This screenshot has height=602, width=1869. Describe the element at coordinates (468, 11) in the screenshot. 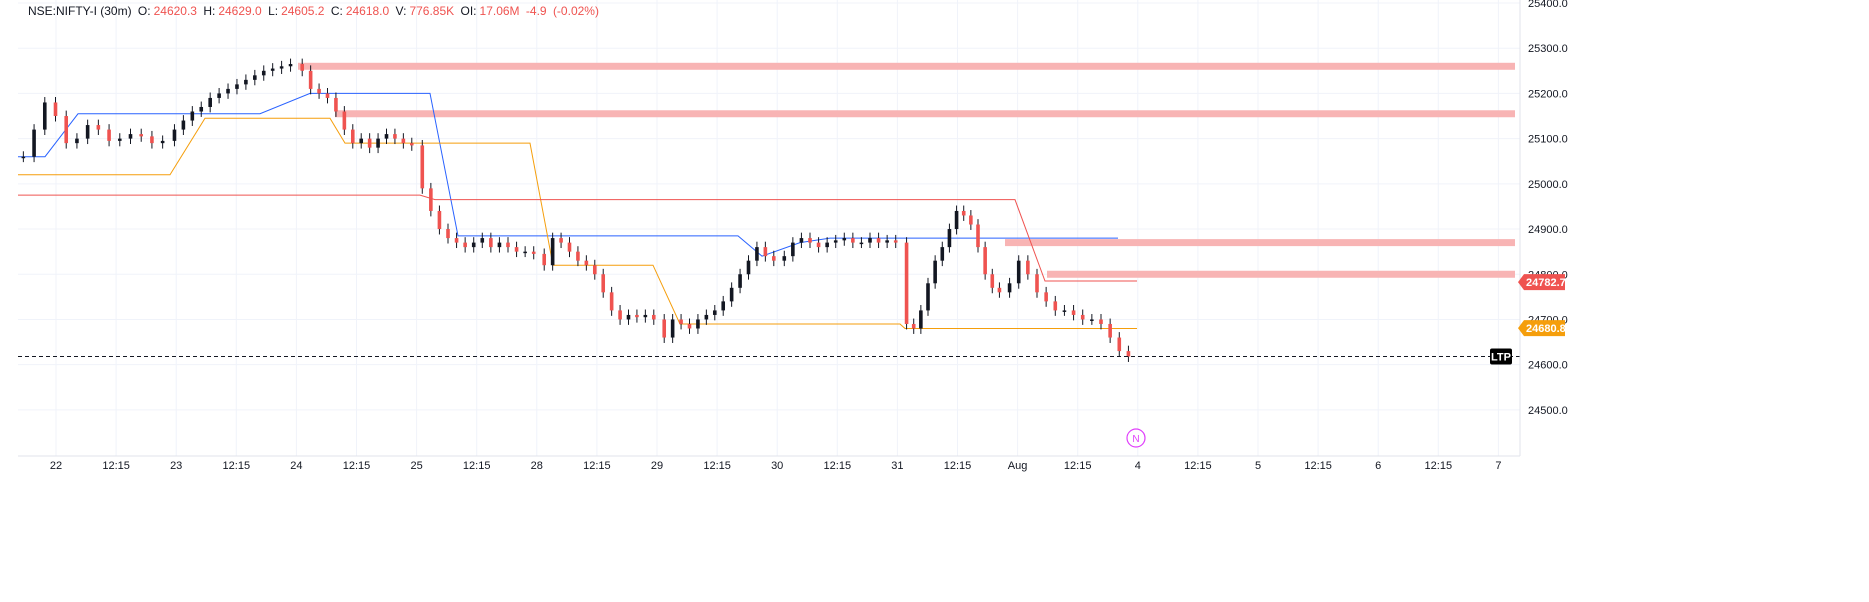

I see `oi-label: OI:` at that location.